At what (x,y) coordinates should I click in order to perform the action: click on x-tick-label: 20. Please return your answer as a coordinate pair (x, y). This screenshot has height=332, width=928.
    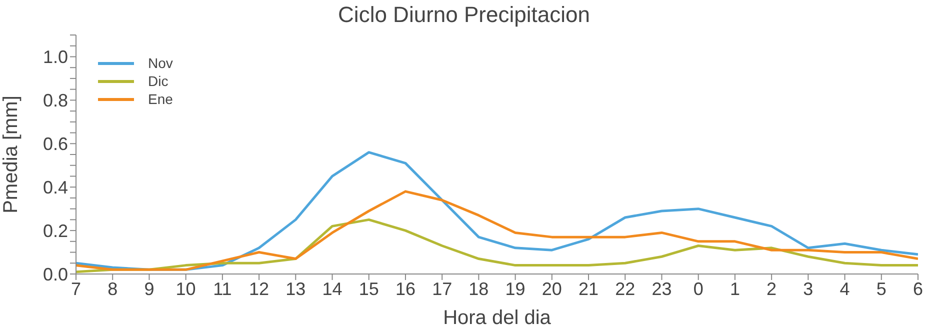
    Looking at the image, I should click on (552, 288).